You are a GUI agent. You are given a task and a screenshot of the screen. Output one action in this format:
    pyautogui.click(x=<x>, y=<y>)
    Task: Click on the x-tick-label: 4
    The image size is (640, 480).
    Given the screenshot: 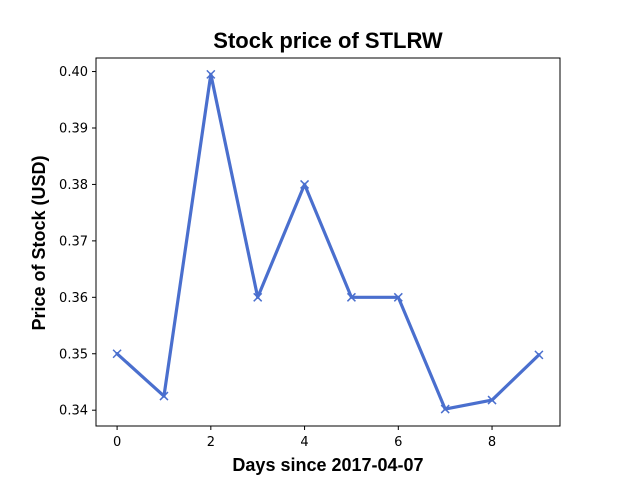 What is the action you would take?
    pyautogui.click(x=304, y=442)
    